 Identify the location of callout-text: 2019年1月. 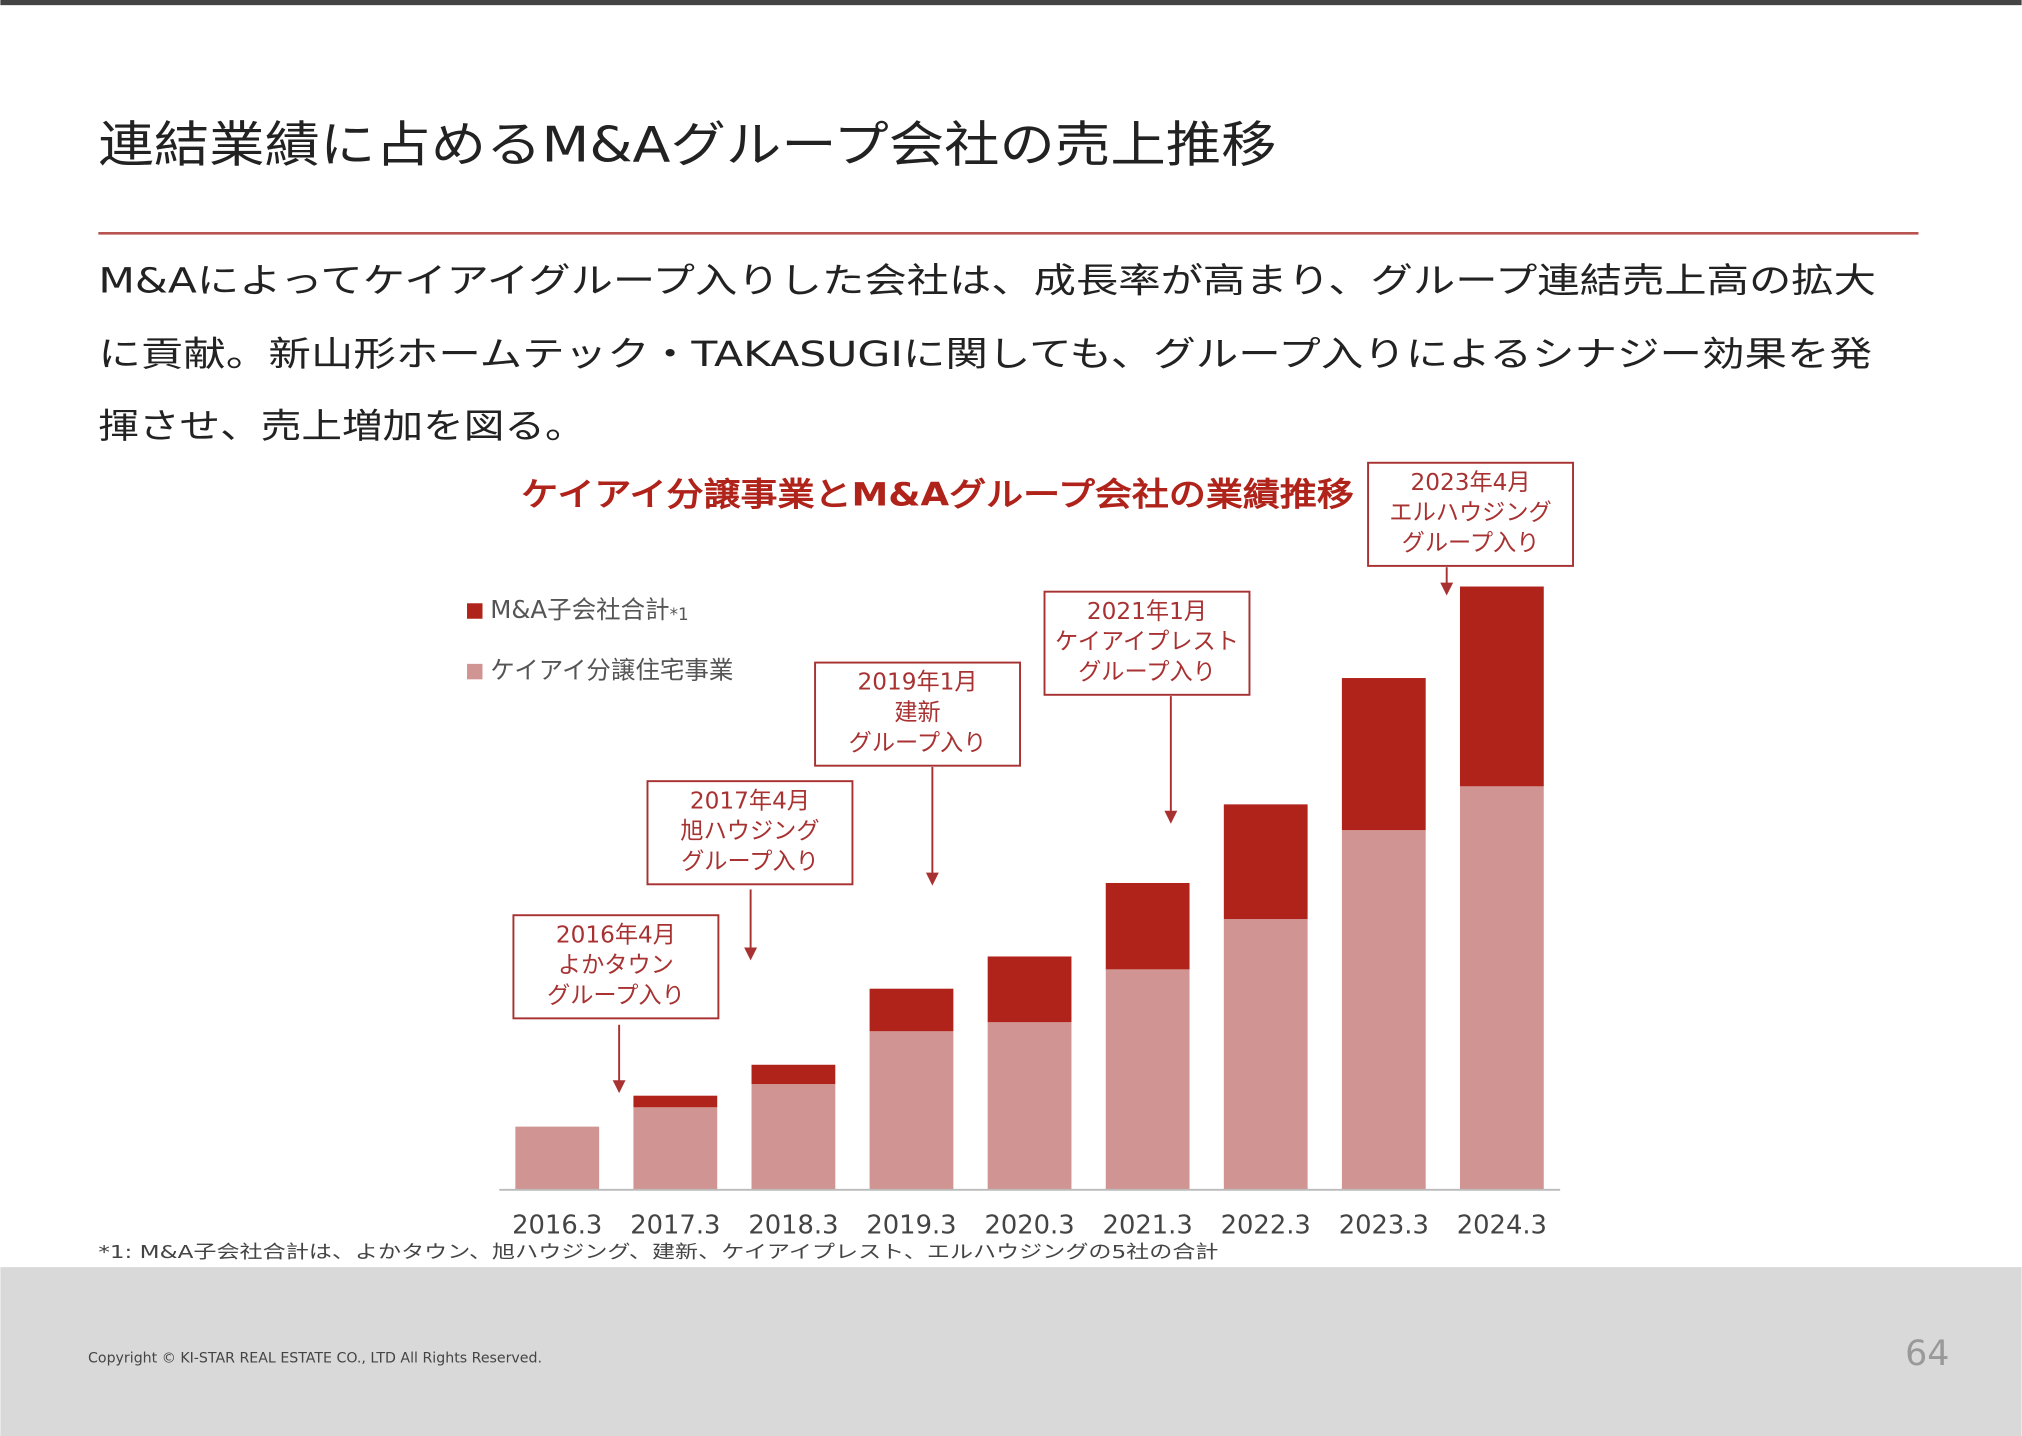
(917, 682).